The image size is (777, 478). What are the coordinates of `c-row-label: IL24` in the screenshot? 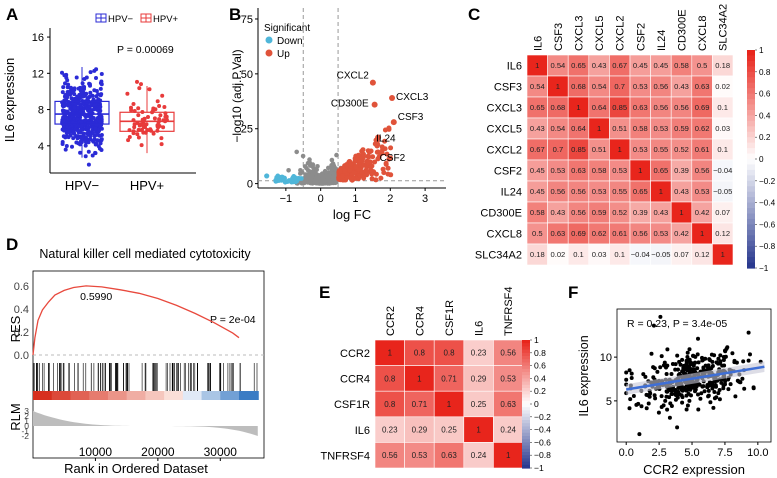 It's located at (511, 193).